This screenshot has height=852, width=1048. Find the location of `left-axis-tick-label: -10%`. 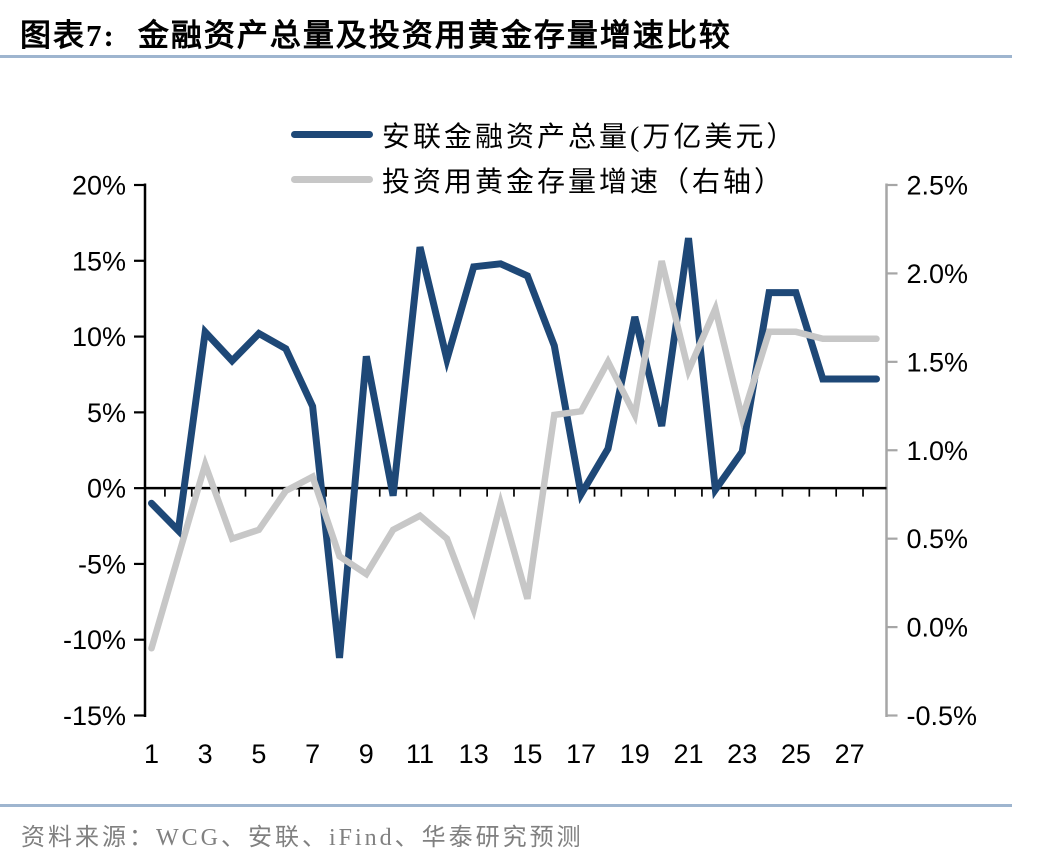

left-axis-tick-label: -10% is located at coordinates (94, 640).